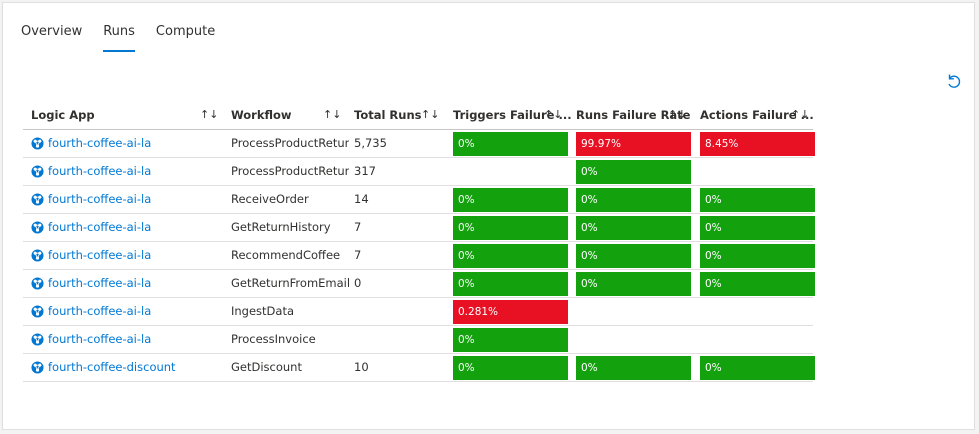 The width and height of the screenshot is (979, 434). What do you see at coordinates (119, 37) in the screenshot?
I see `tab-runs: Runs` at bounding box center [119, 37].